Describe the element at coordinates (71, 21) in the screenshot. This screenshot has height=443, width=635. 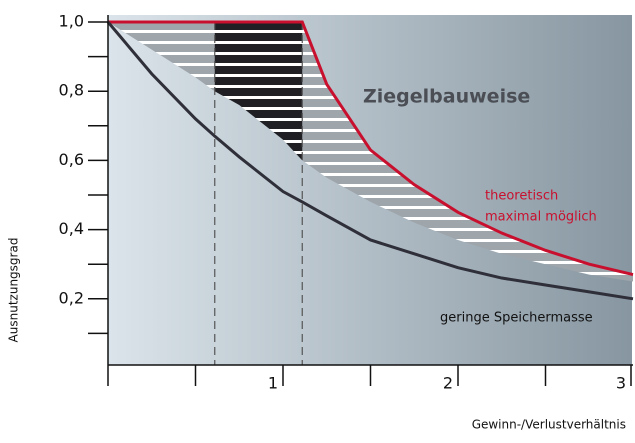
I see `y-tick-label: 1,0` at that location.